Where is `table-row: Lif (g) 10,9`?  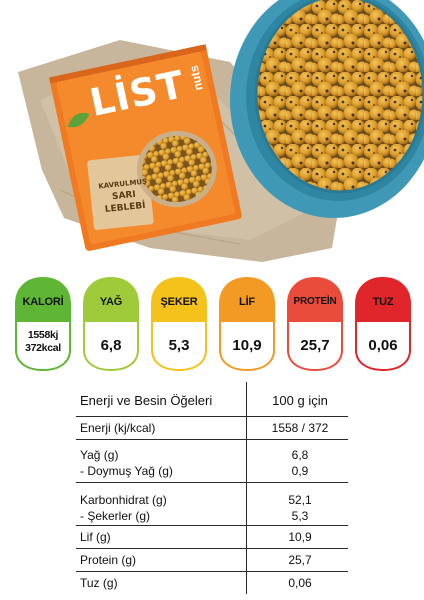
table-row: Lif (g) 10,9 is located at coordinates (212, 537).